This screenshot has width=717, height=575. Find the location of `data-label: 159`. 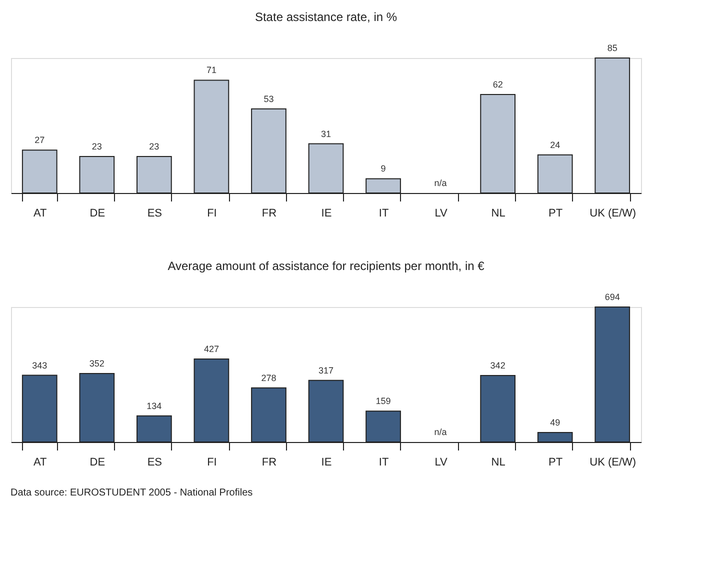

data-label: 159 is located at coordinates (383, 401).